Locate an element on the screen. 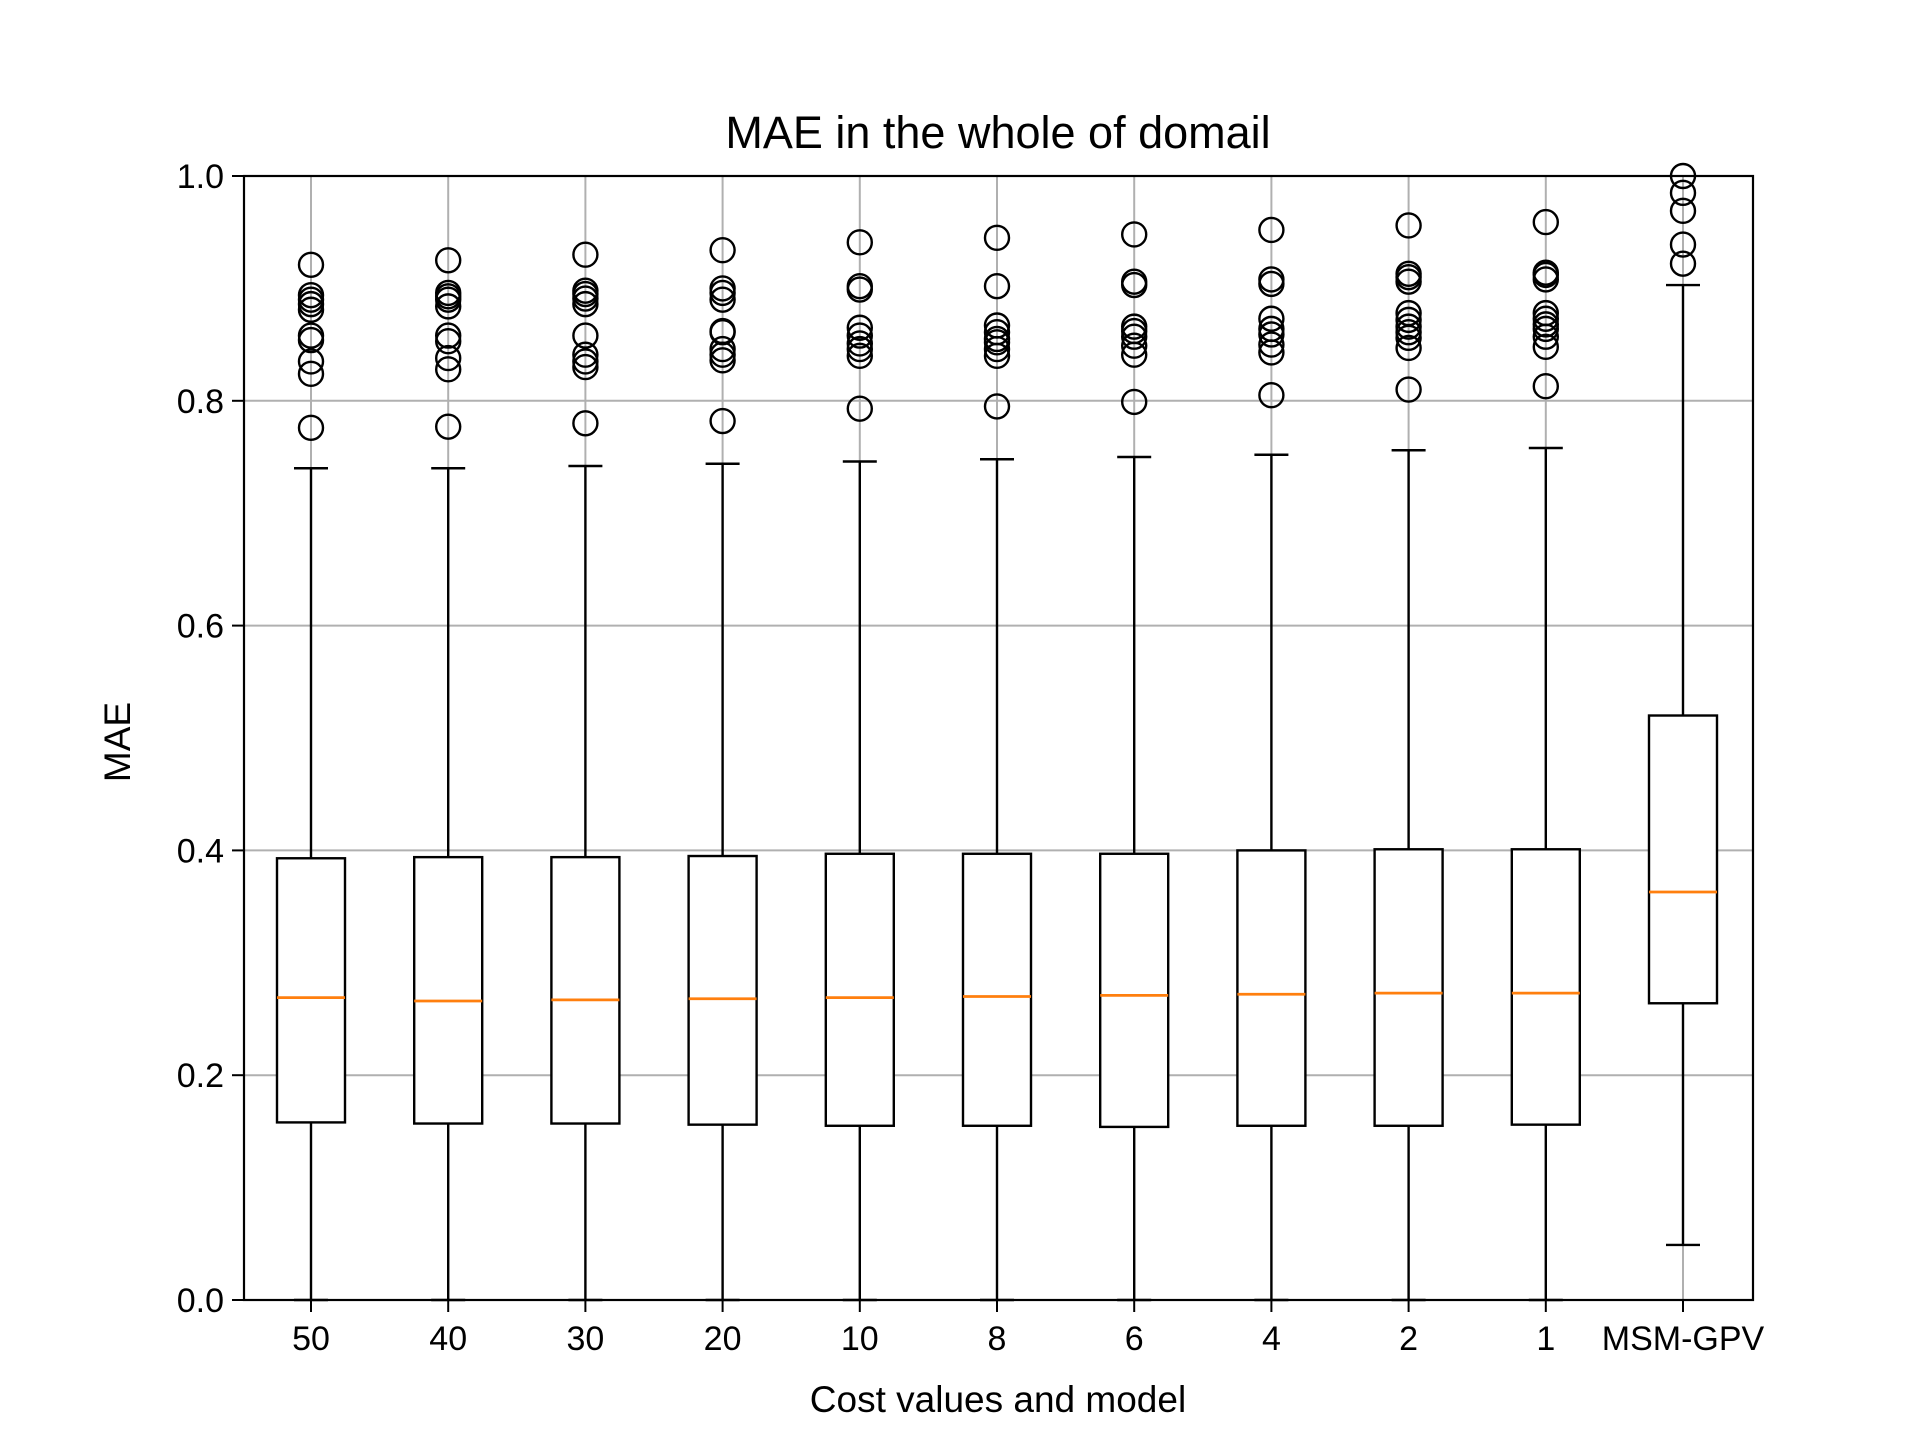 The width and height of the screenshot is (1920, 1440). y-tick-label: 0.4 is located at coordinates (200, 851).